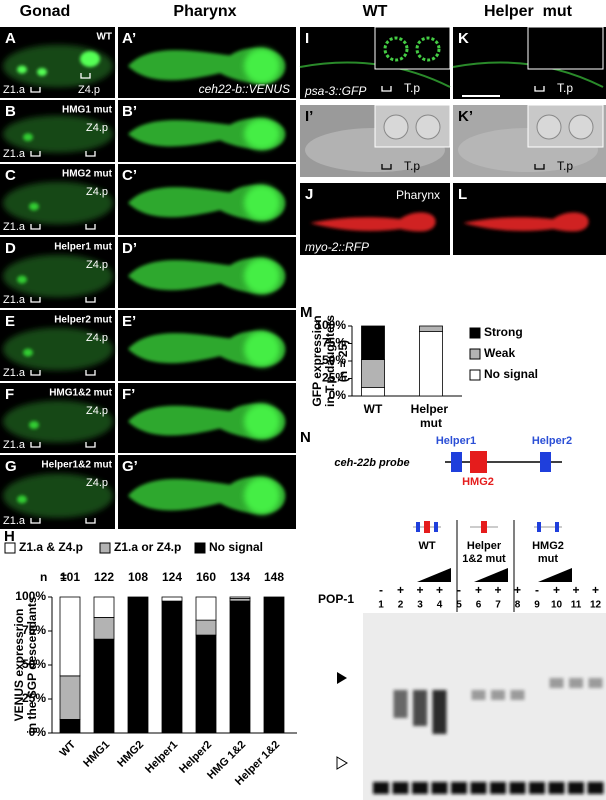 The width and height of the screenshot is (606, 800). I want to click on panel-letter: A’, so click(129, 38).